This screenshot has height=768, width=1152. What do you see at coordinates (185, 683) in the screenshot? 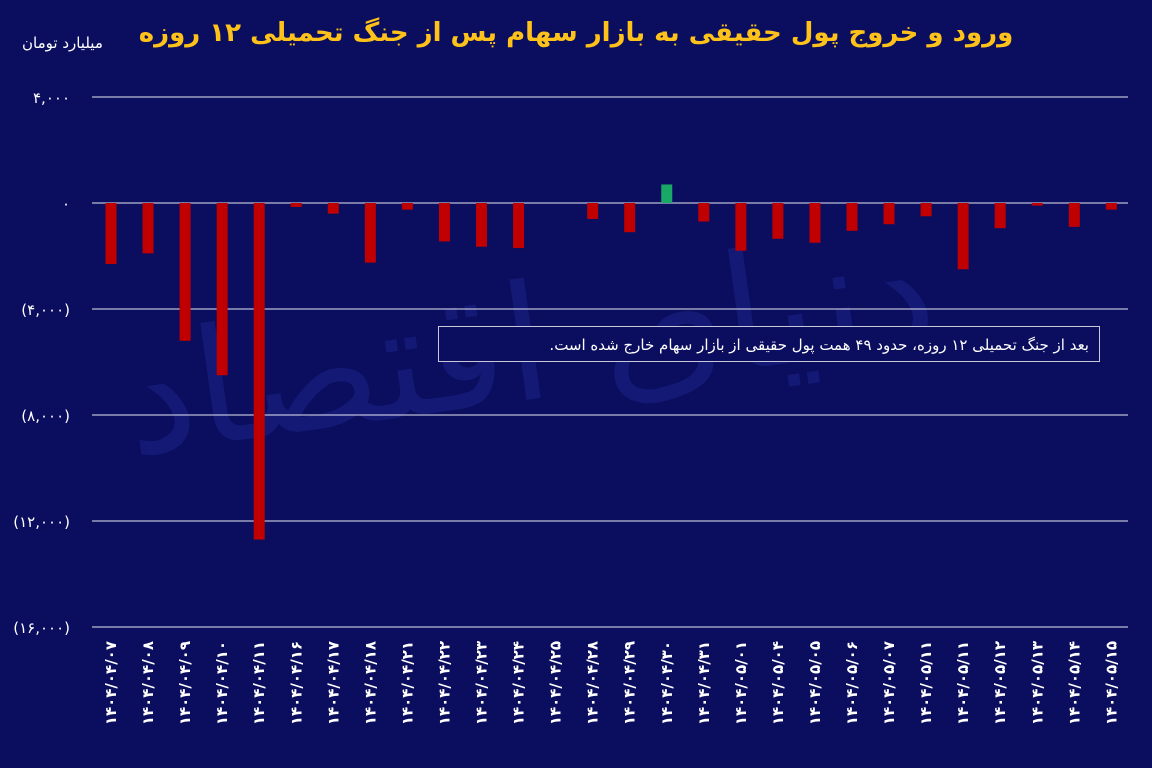
I see `x-tick-label: ۱۴۰۴/۰۴/۰۹` at bounding box center [185, 683].